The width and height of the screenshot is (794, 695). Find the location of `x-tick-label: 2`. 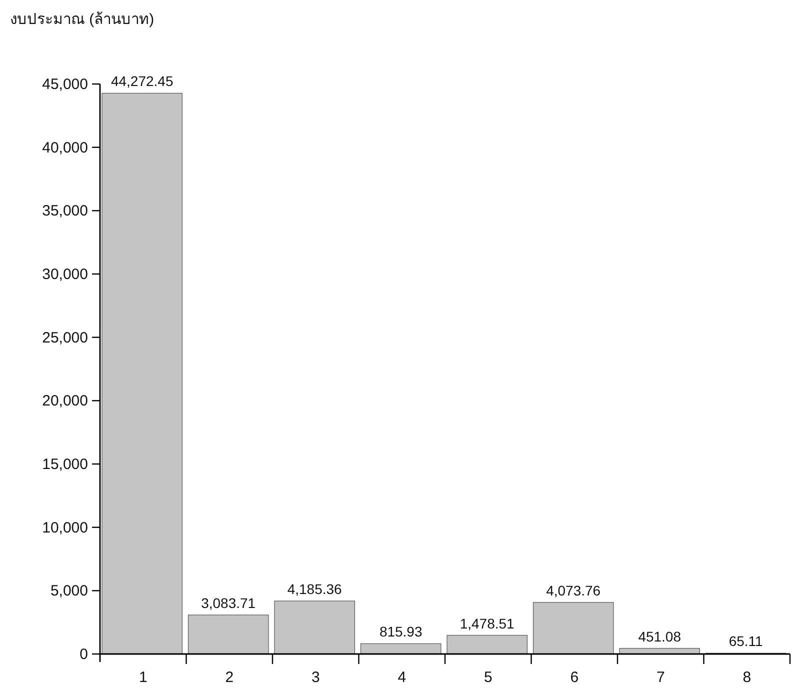

x-tick-label: 2 is located at coordinates (229, 677).